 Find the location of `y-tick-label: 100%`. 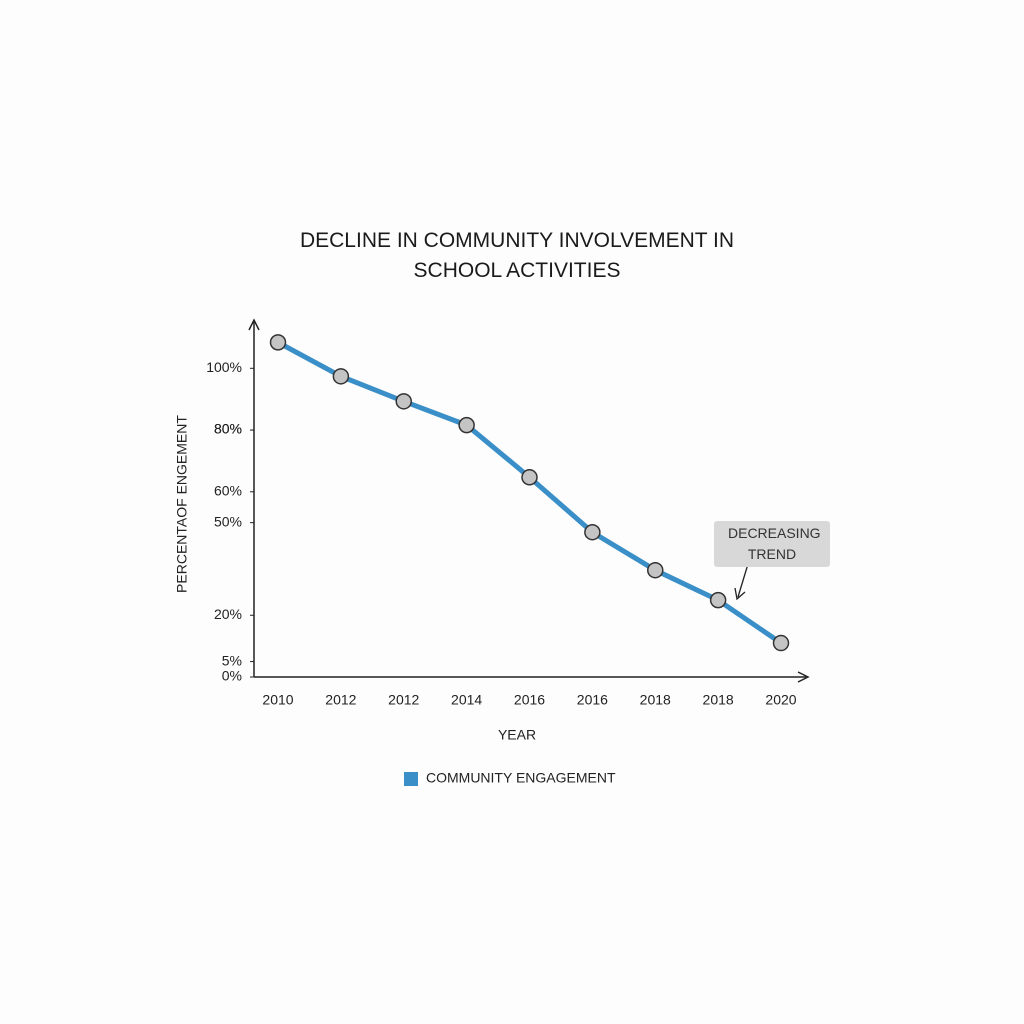

y-tick-label: 100% is located at coordinates (224, 367).